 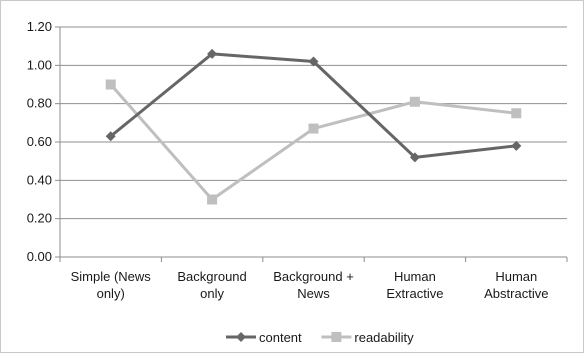 I want to click on x-tick-label-line: Simple (News, so click(x=111, y=276).